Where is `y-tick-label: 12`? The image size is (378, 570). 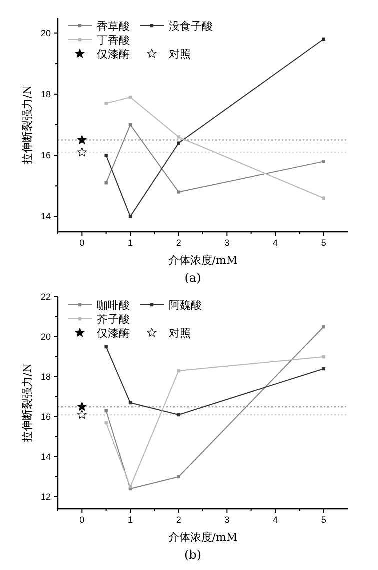
y-tick-label: 12 is located at coordinates (45, 497).